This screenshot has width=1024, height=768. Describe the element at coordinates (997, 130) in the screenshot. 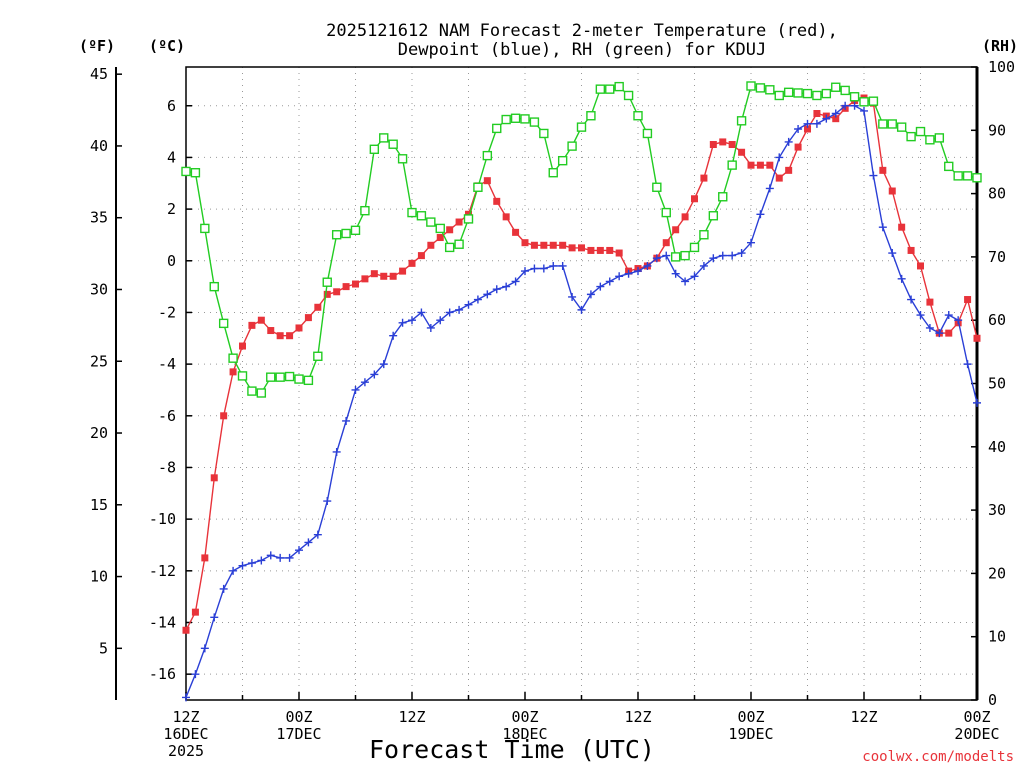

I see `rh-tick-label: 90` at that location.